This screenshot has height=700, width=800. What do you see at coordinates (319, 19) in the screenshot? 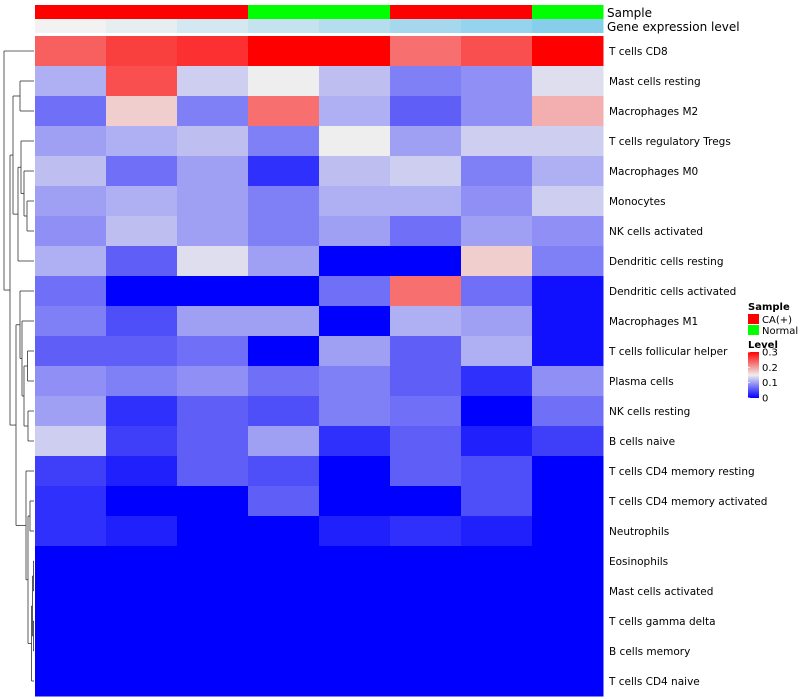
I see `annotation-tracks` at bounding box center [319, 19].